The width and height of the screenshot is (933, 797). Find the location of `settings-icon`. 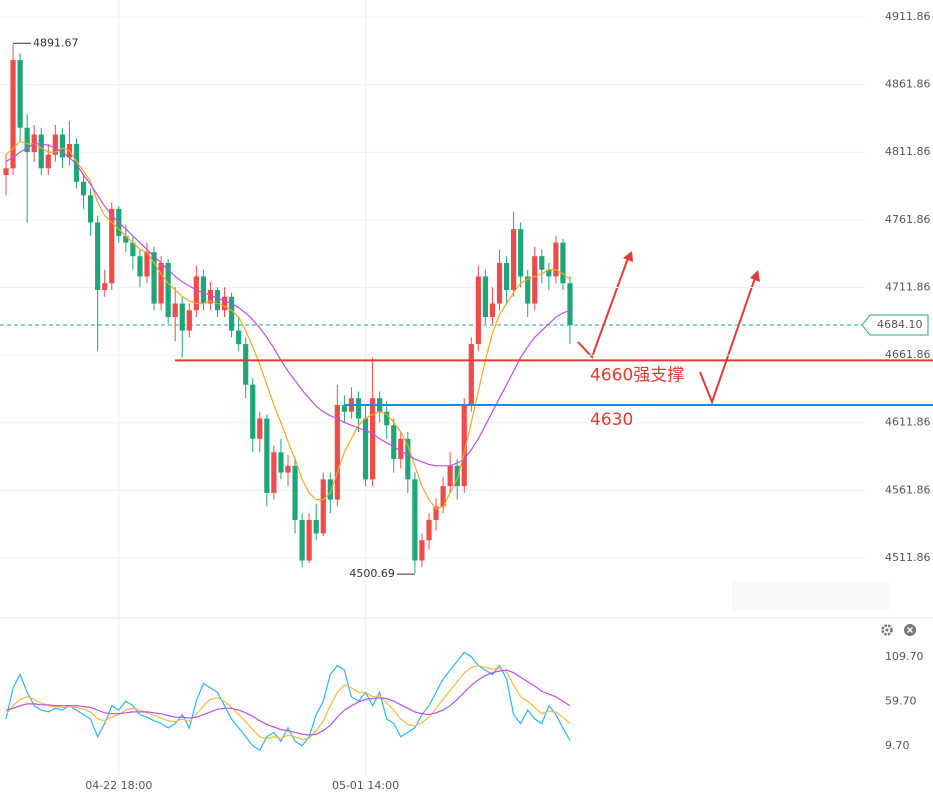

settings-icon is located at coordinates (887, 630).